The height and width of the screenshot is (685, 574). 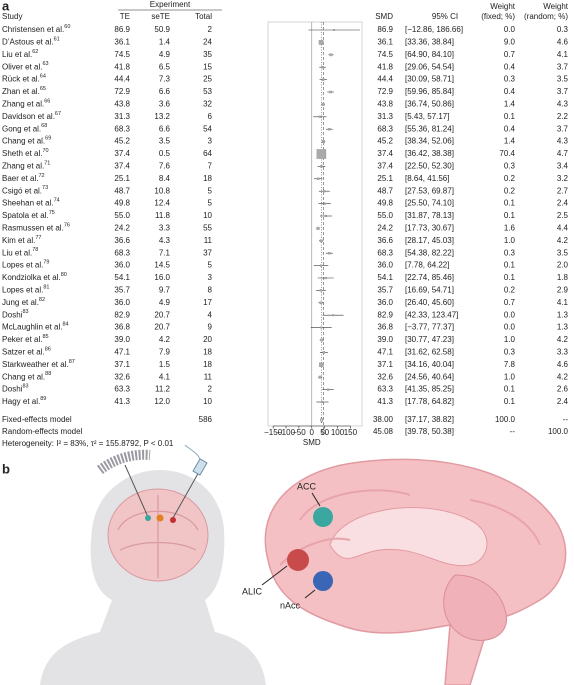 I want to click on cell-total: 5, so click(x=210, y=203).